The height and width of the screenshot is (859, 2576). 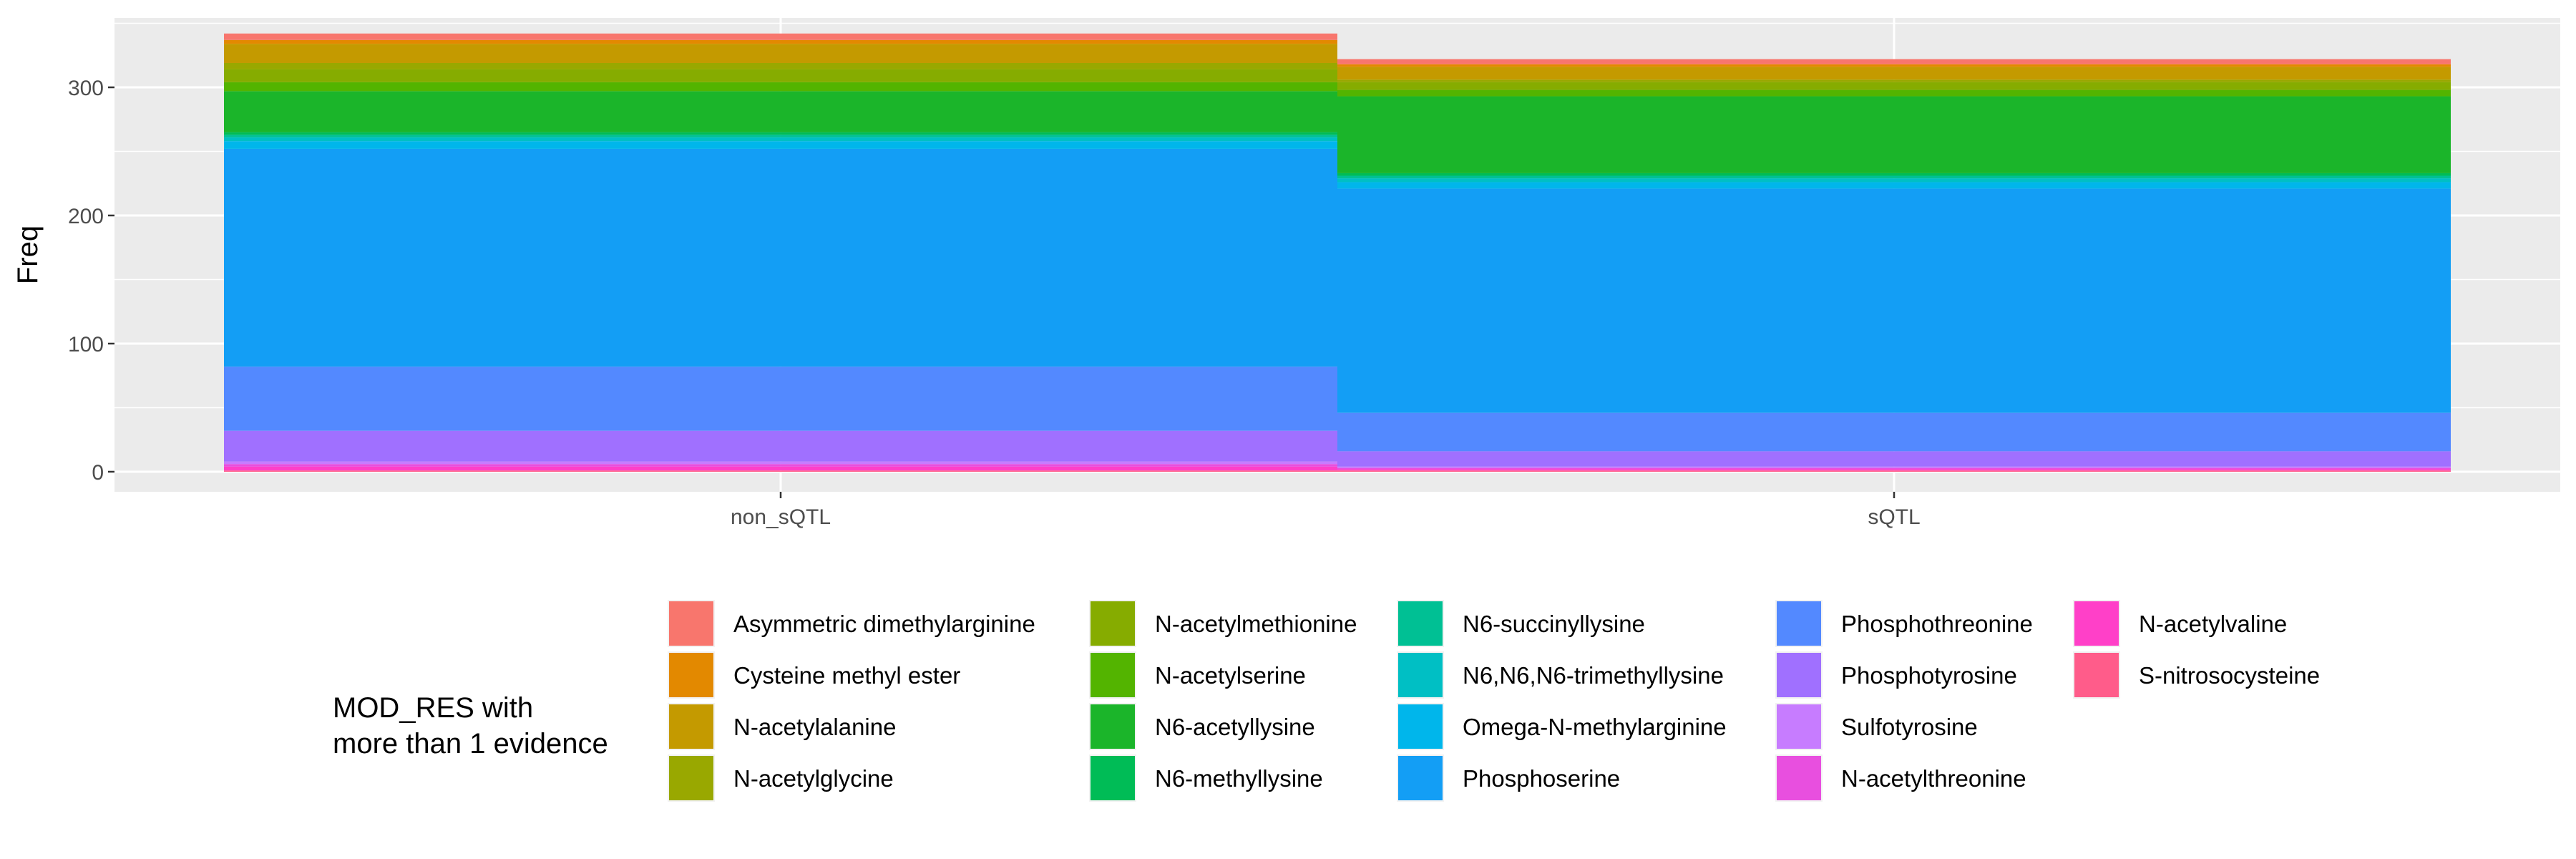 I want to click on legend-item: N-acetylglycine, so click(x=781, y=778).